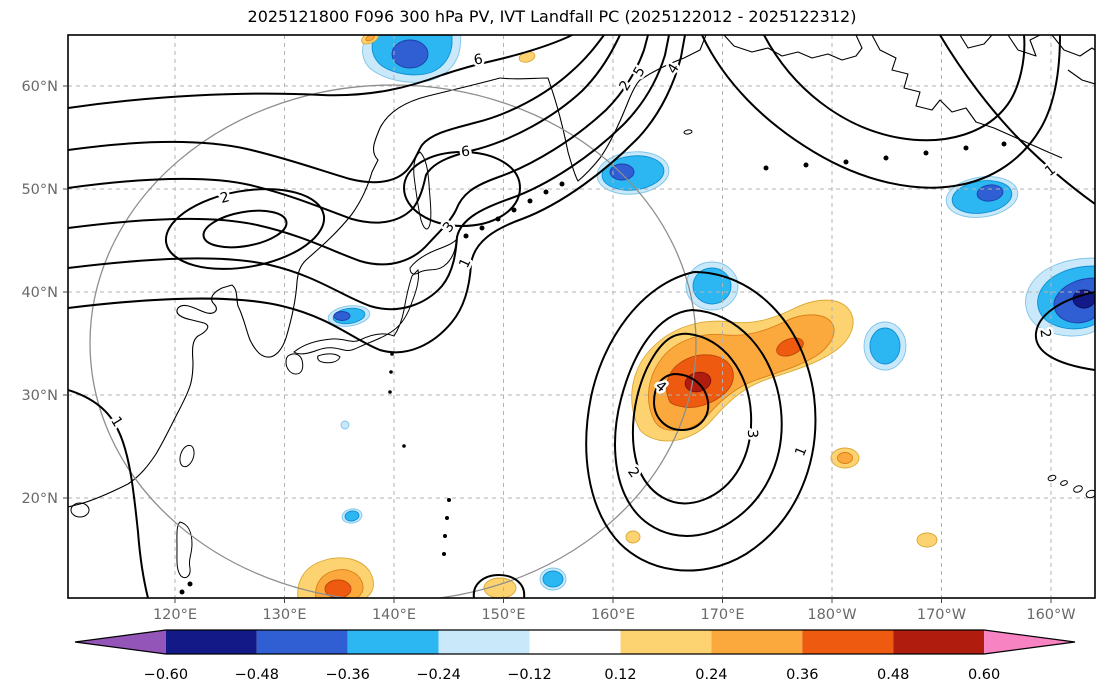 Image resolution: width=1105 pixels, height=697 pixels. I want to click on y-tick-label: 60°N, so click(39, 87).